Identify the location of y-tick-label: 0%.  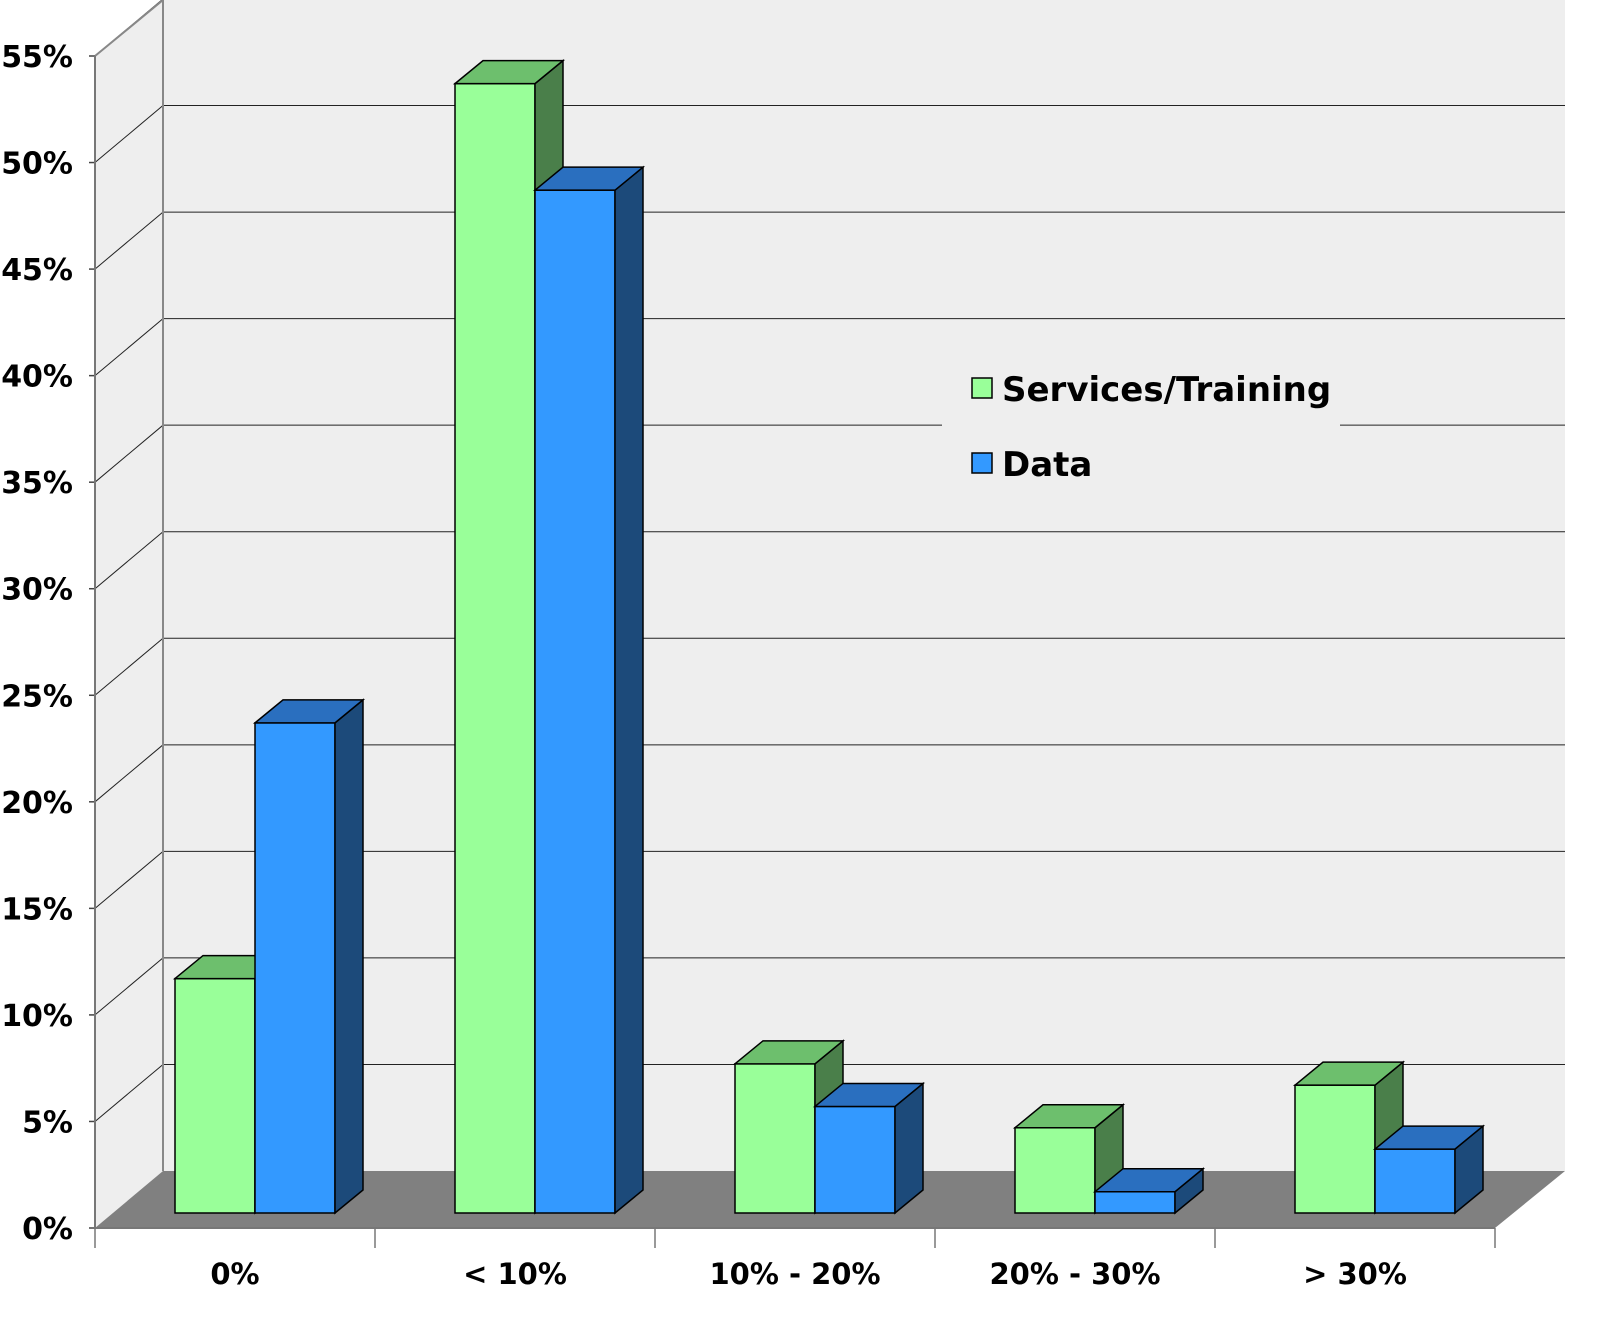
(47, 1229).